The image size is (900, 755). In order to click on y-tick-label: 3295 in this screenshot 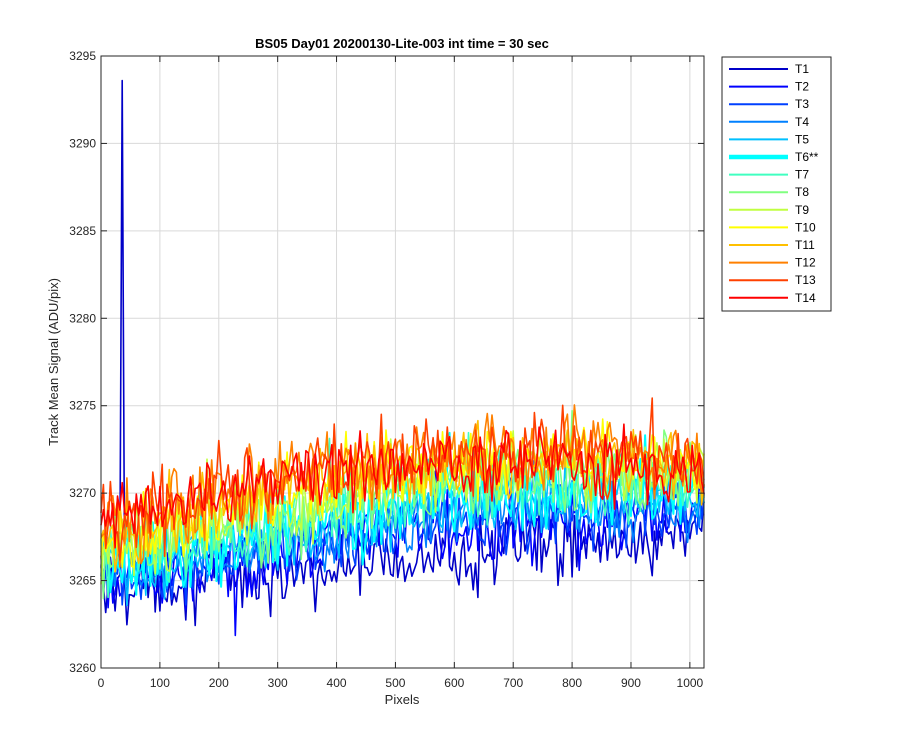, I will do `click(82, 56)`.